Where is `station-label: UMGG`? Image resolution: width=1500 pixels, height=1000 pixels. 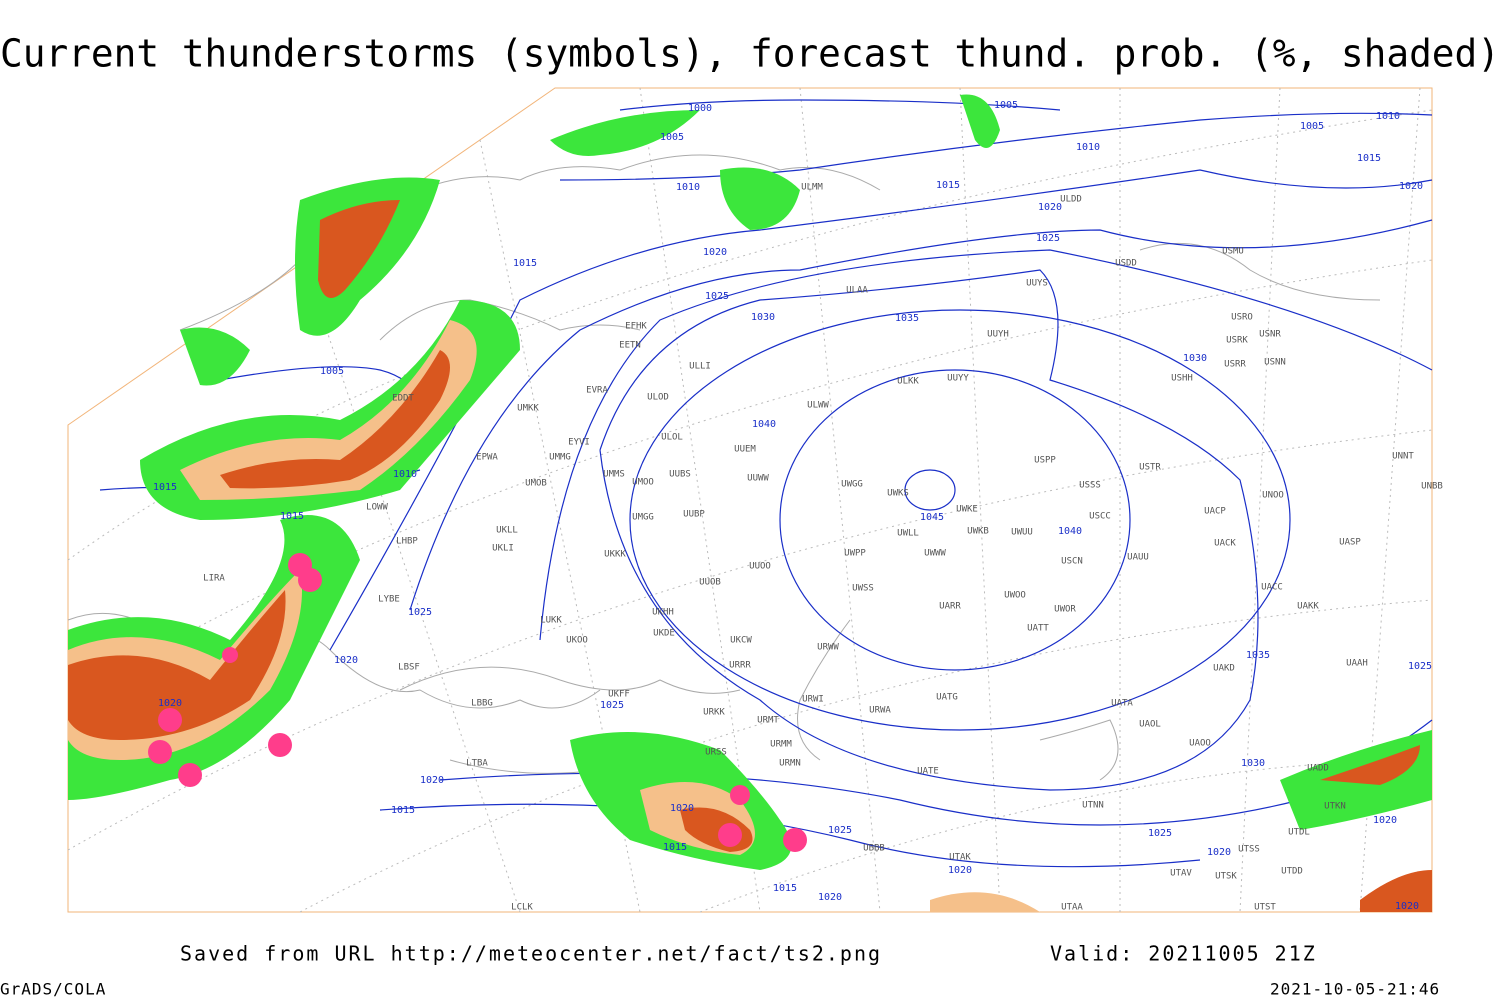
station-label: UMGG is located at coordinates (643, 518).